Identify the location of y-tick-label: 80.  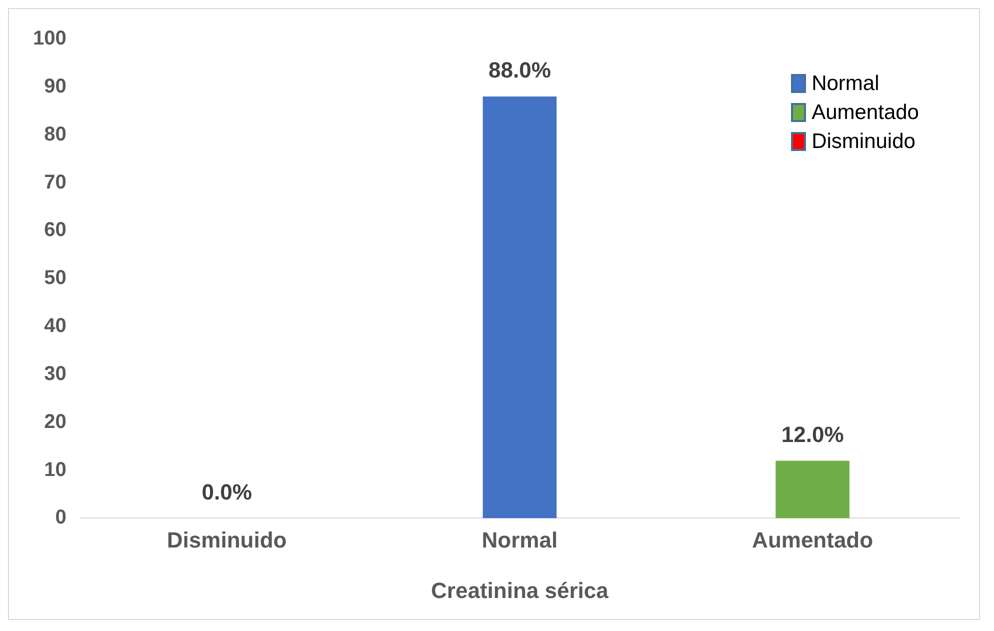
(55, 134).